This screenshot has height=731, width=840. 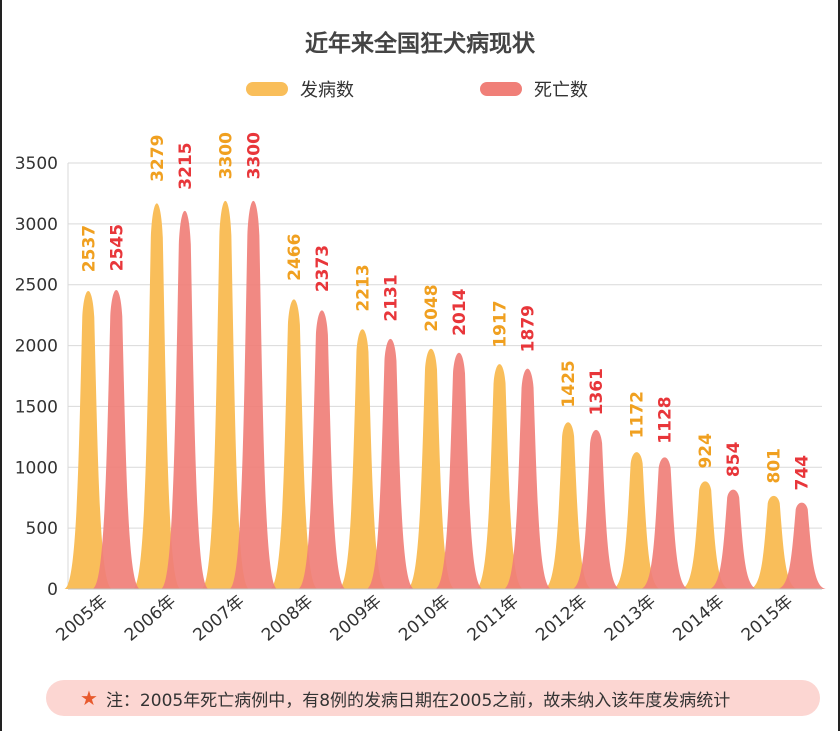 What do you see at coordinates (158, 158) in the screenshot?
I see `data-label-incidence: 3279` at bounding box center [158, 158].